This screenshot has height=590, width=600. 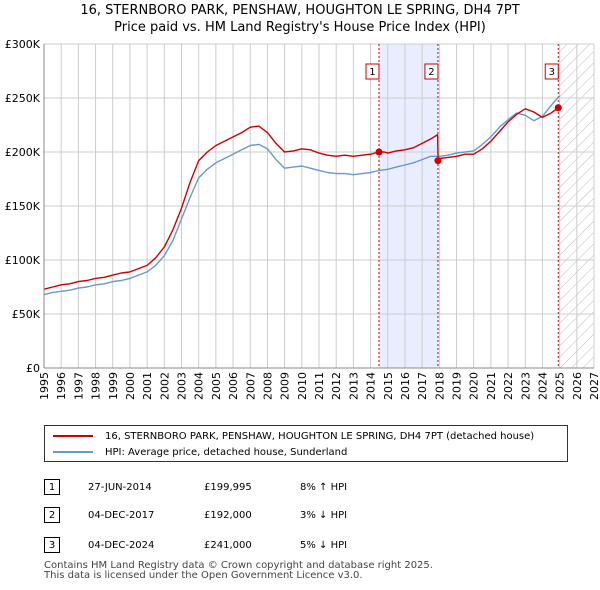 I want to click on legend-swatch-hpi, so click(x=73, y=452).